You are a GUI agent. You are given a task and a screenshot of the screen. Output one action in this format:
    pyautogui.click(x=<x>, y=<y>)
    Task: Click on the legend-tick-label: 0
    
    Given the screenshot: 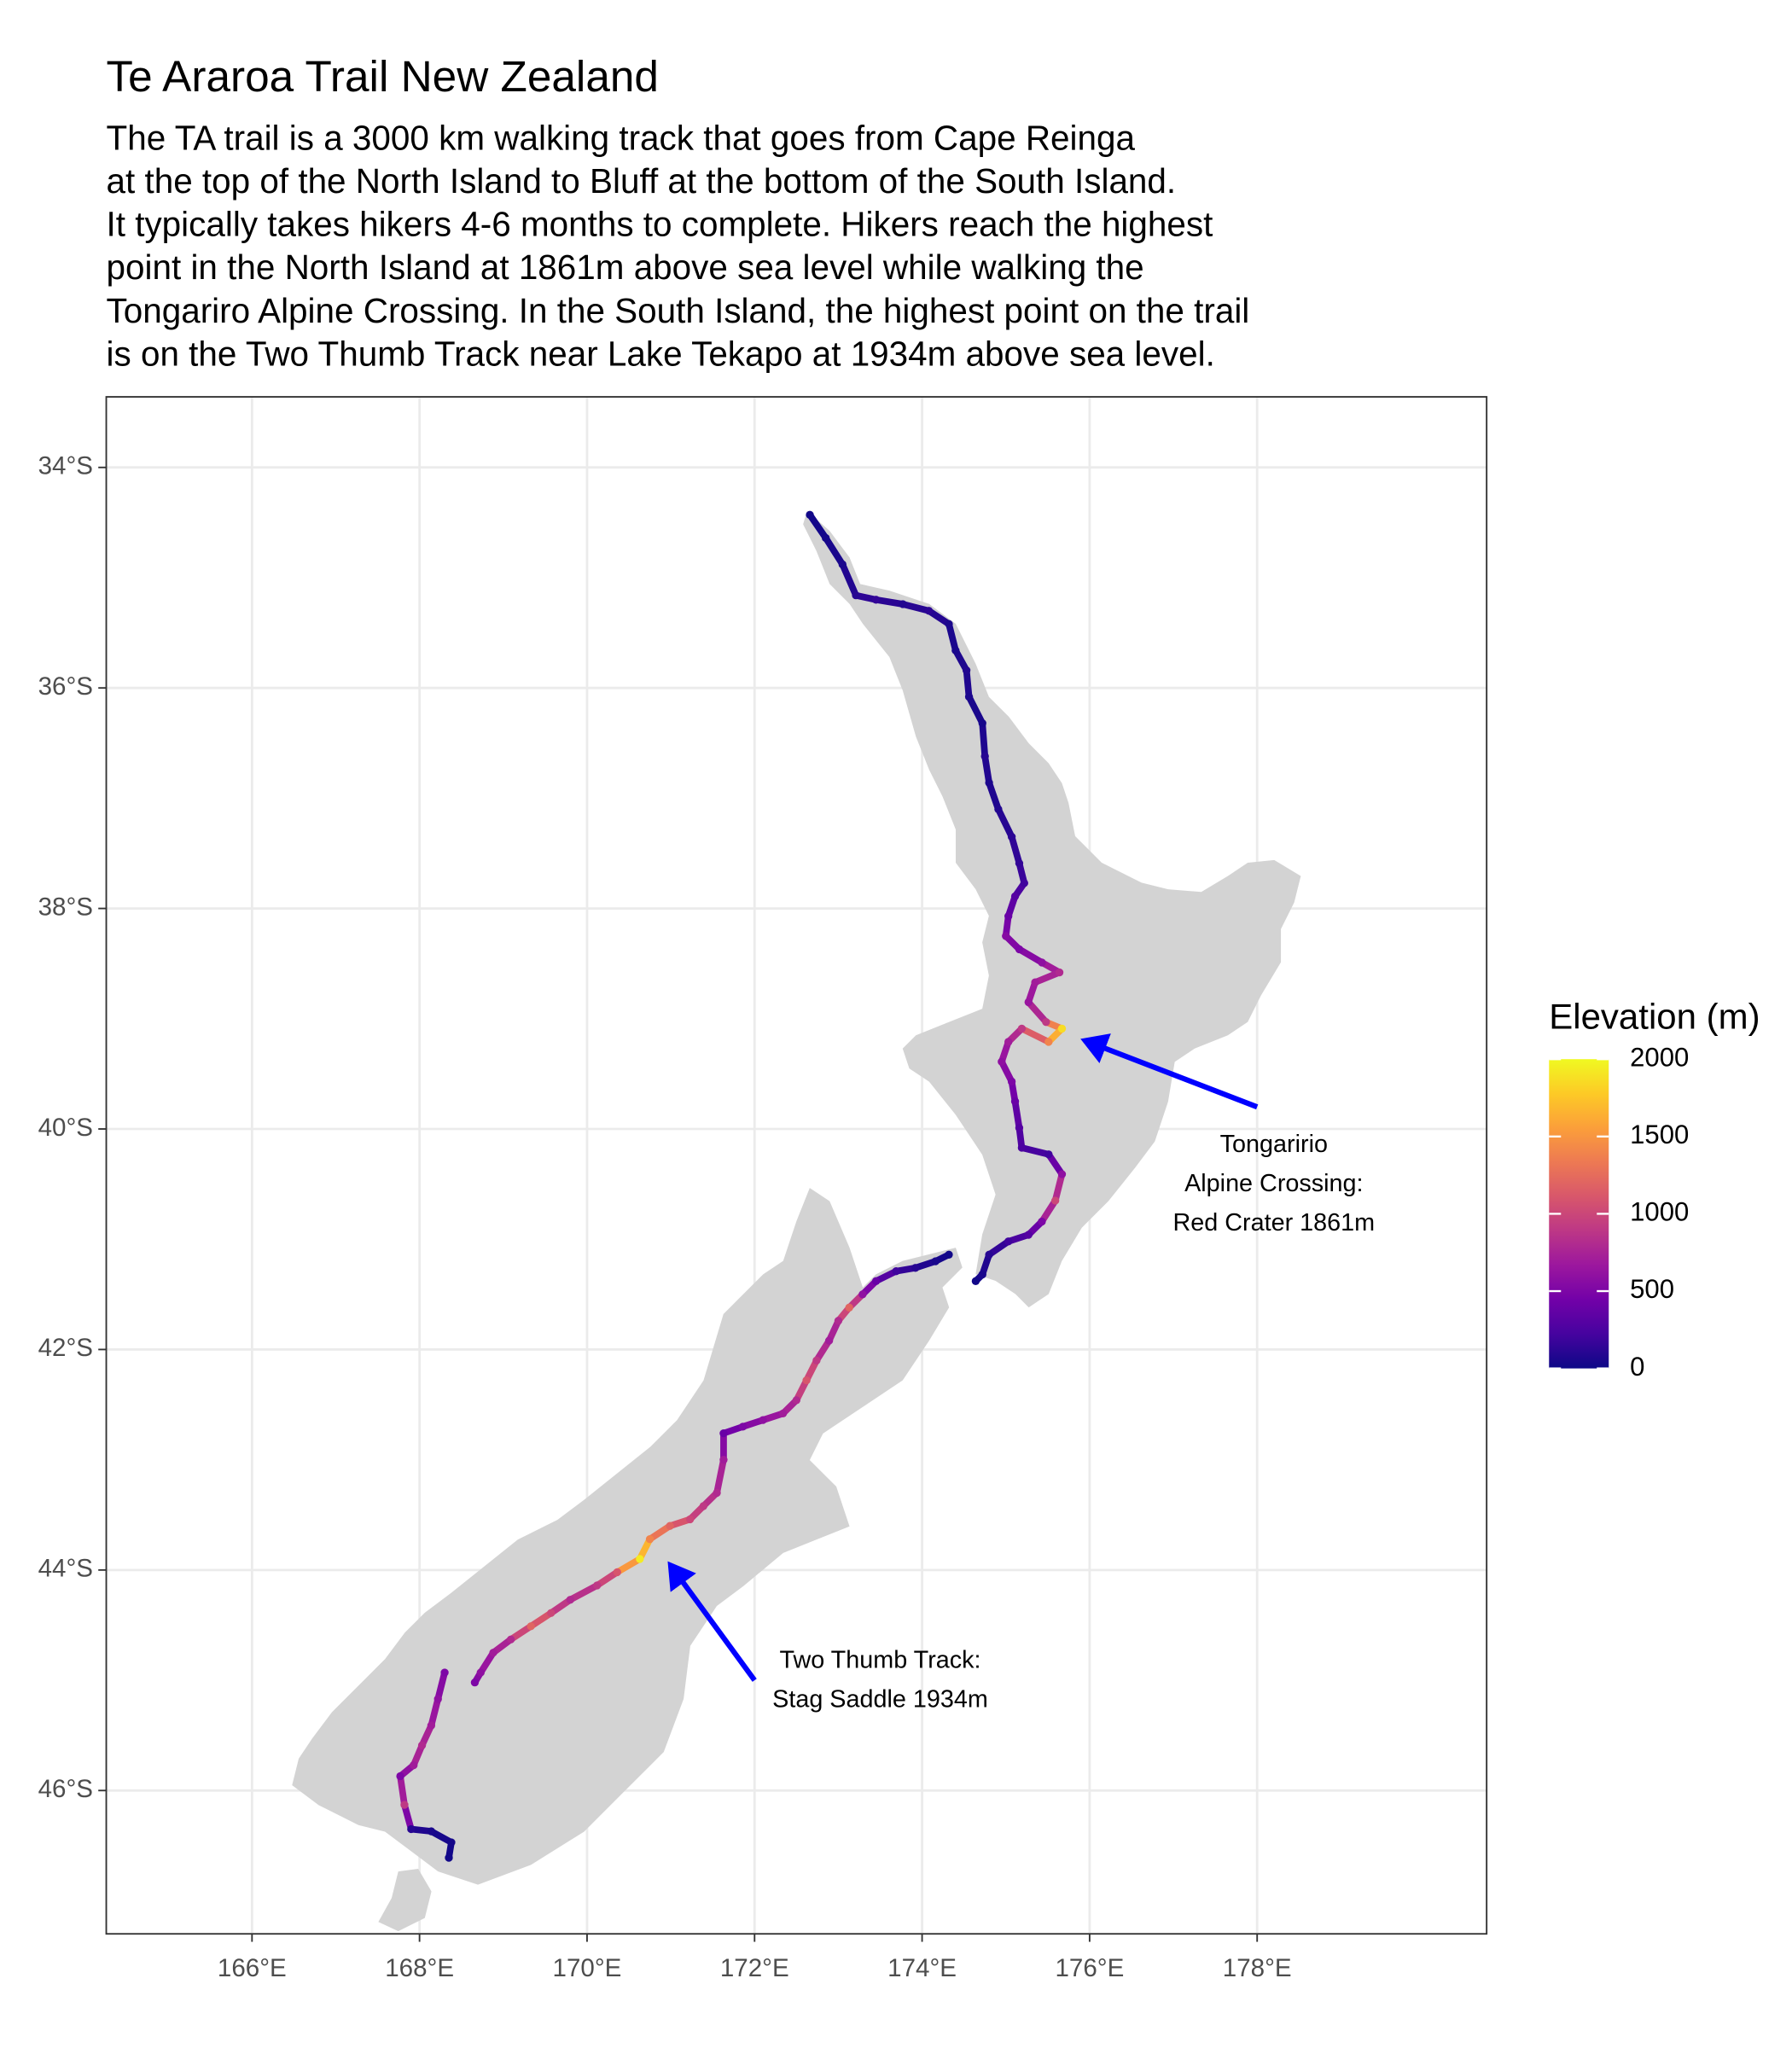 What is the action you would take?
    pyautogui.click(x=1637, y=1367)
    